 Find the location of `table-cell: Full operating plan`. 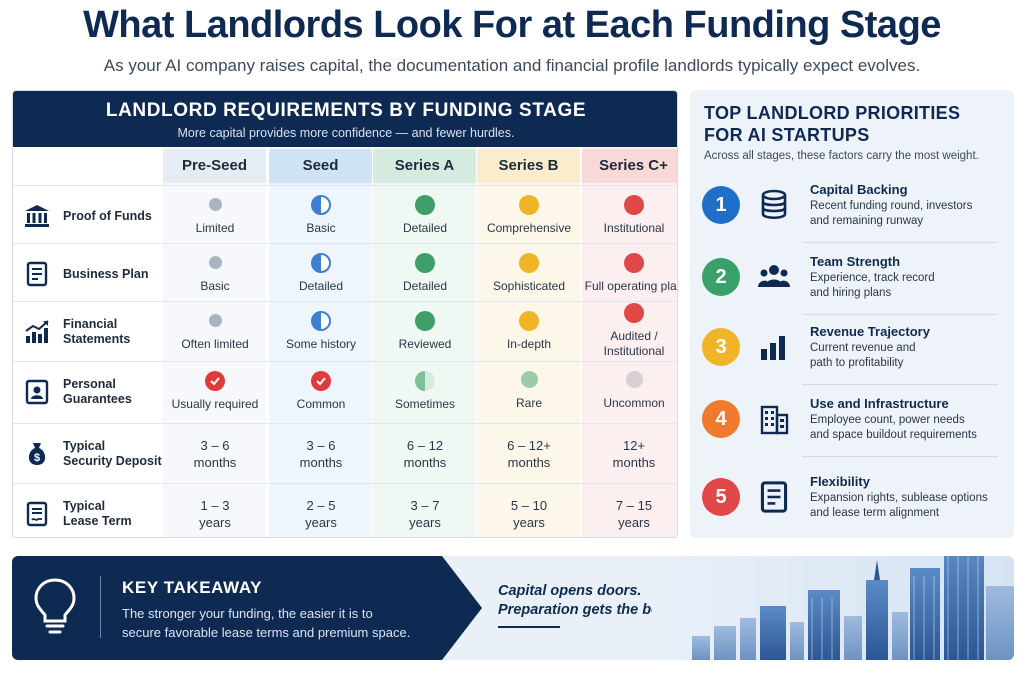

table-cell: Full operating plan is located at coordinates (629, 273).